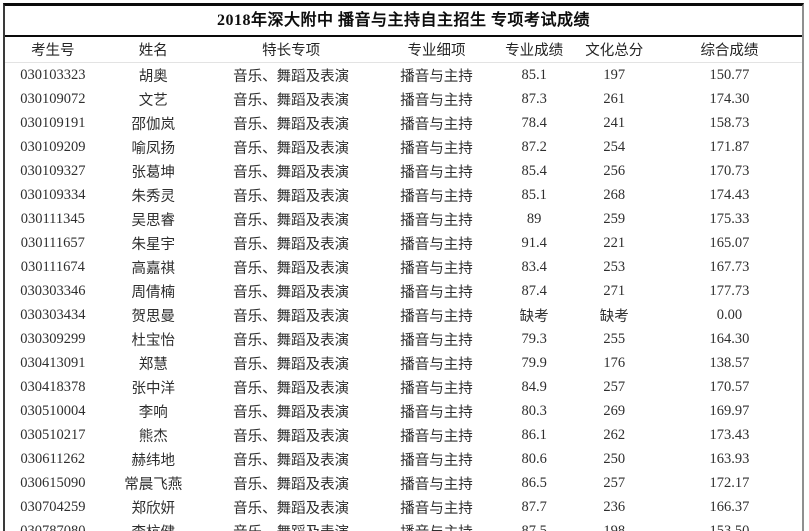 This screenshot has width=809, height=531. What do you see at coordinates (436, 50) in the screenshot?
I see `column-header-major-detail: 专业细项` at bounding box center [436, 50].